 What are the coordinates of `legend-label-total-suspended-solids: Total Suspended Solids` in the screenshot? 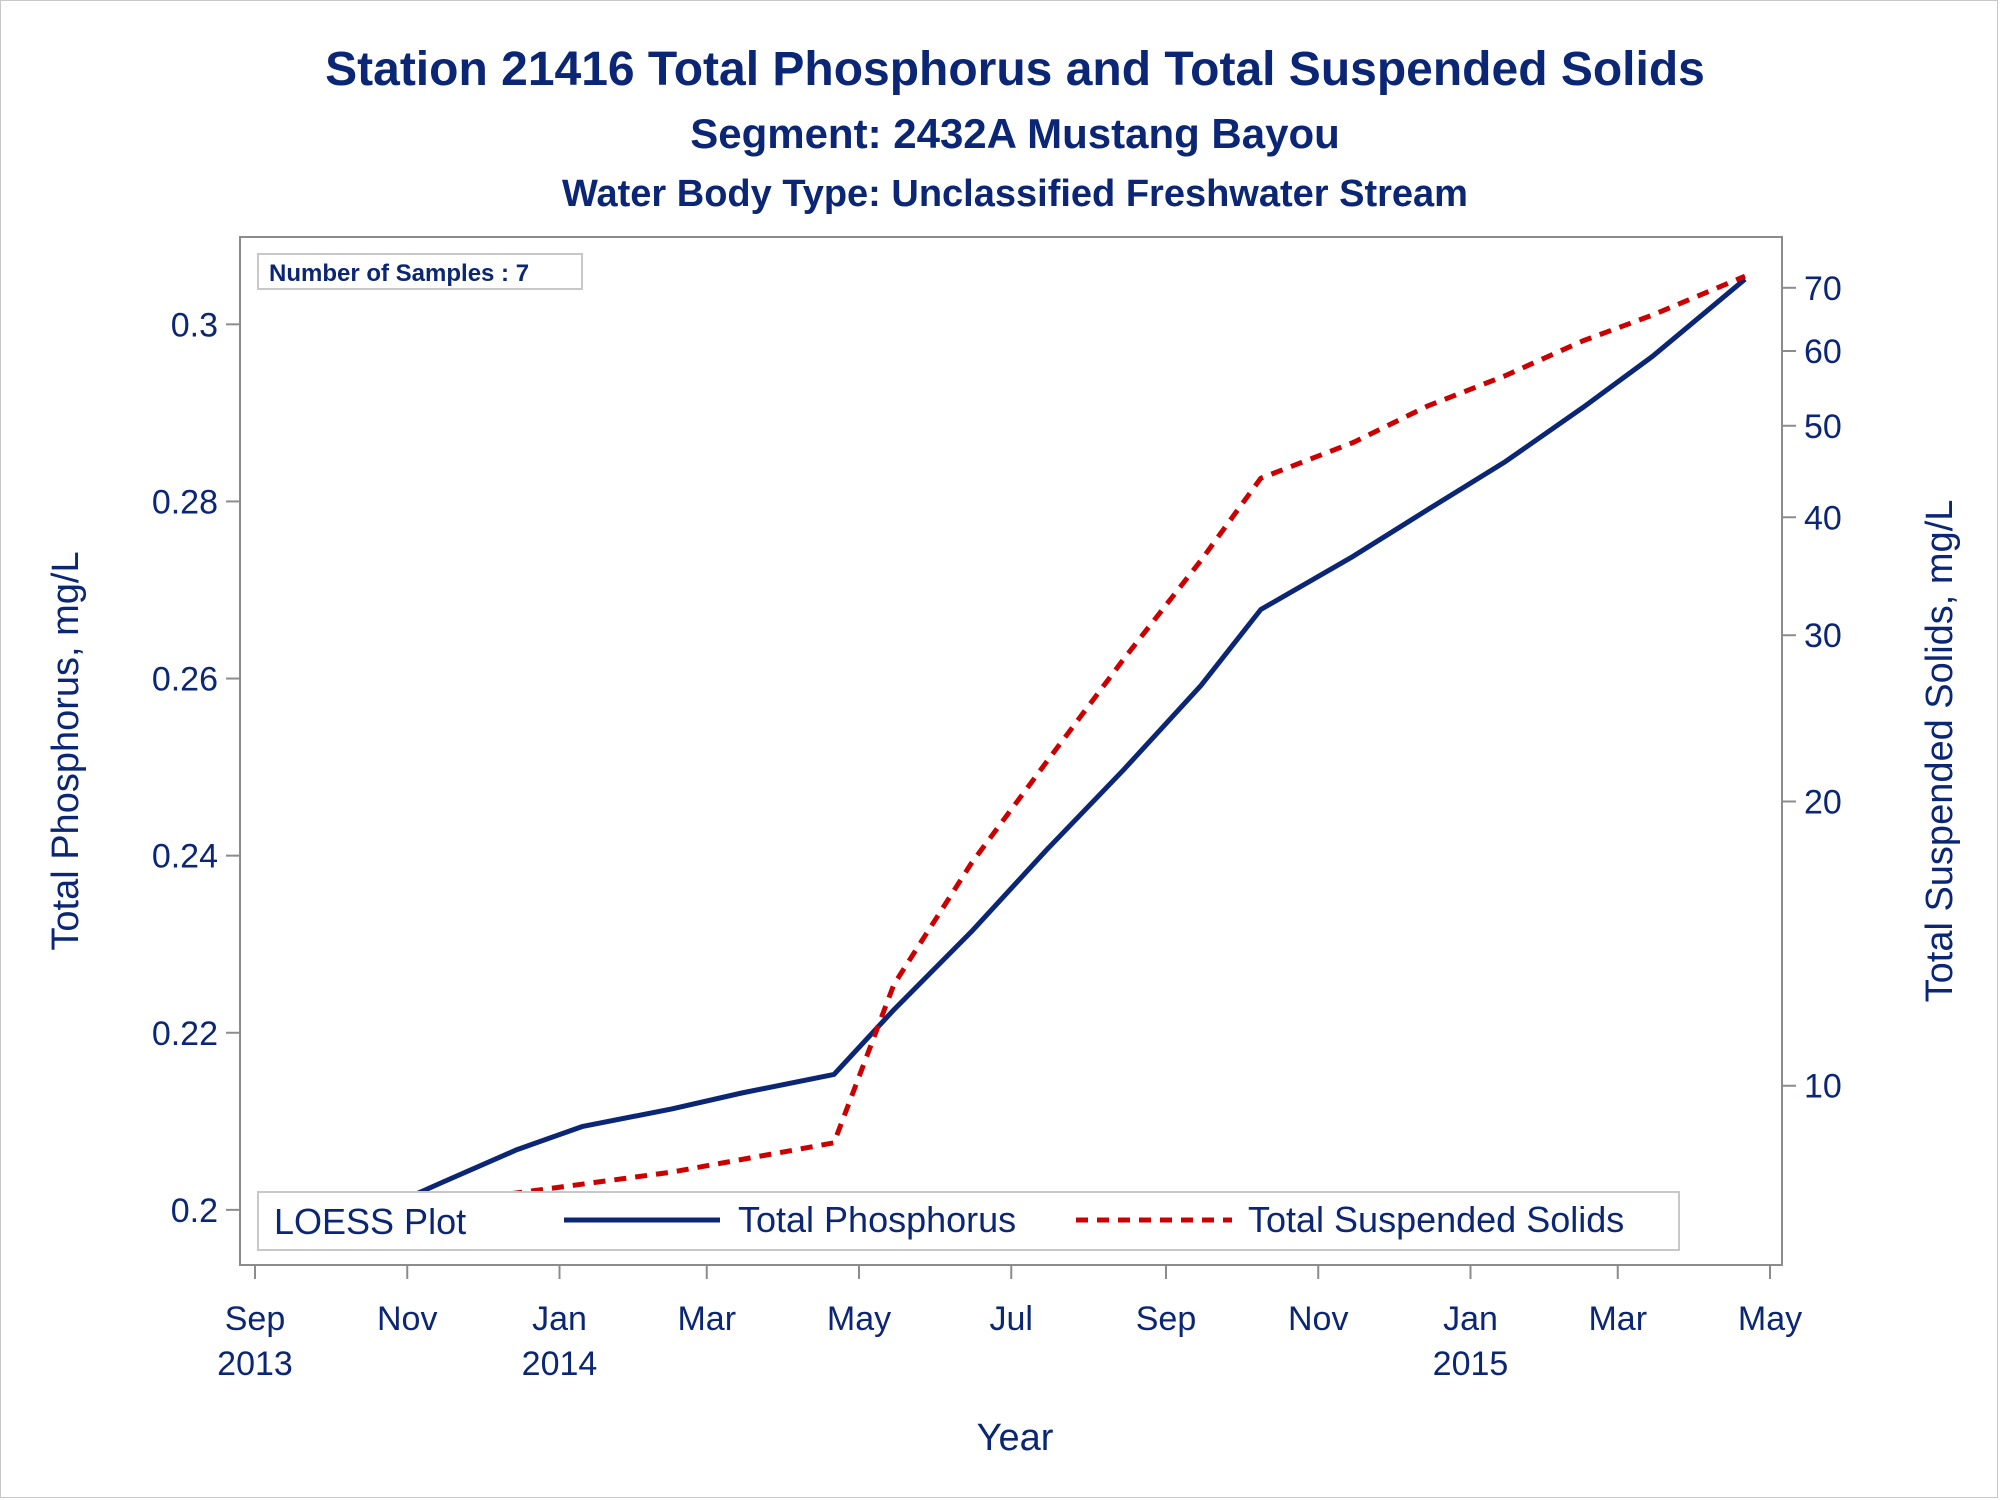 It's located at (1436, 1219).